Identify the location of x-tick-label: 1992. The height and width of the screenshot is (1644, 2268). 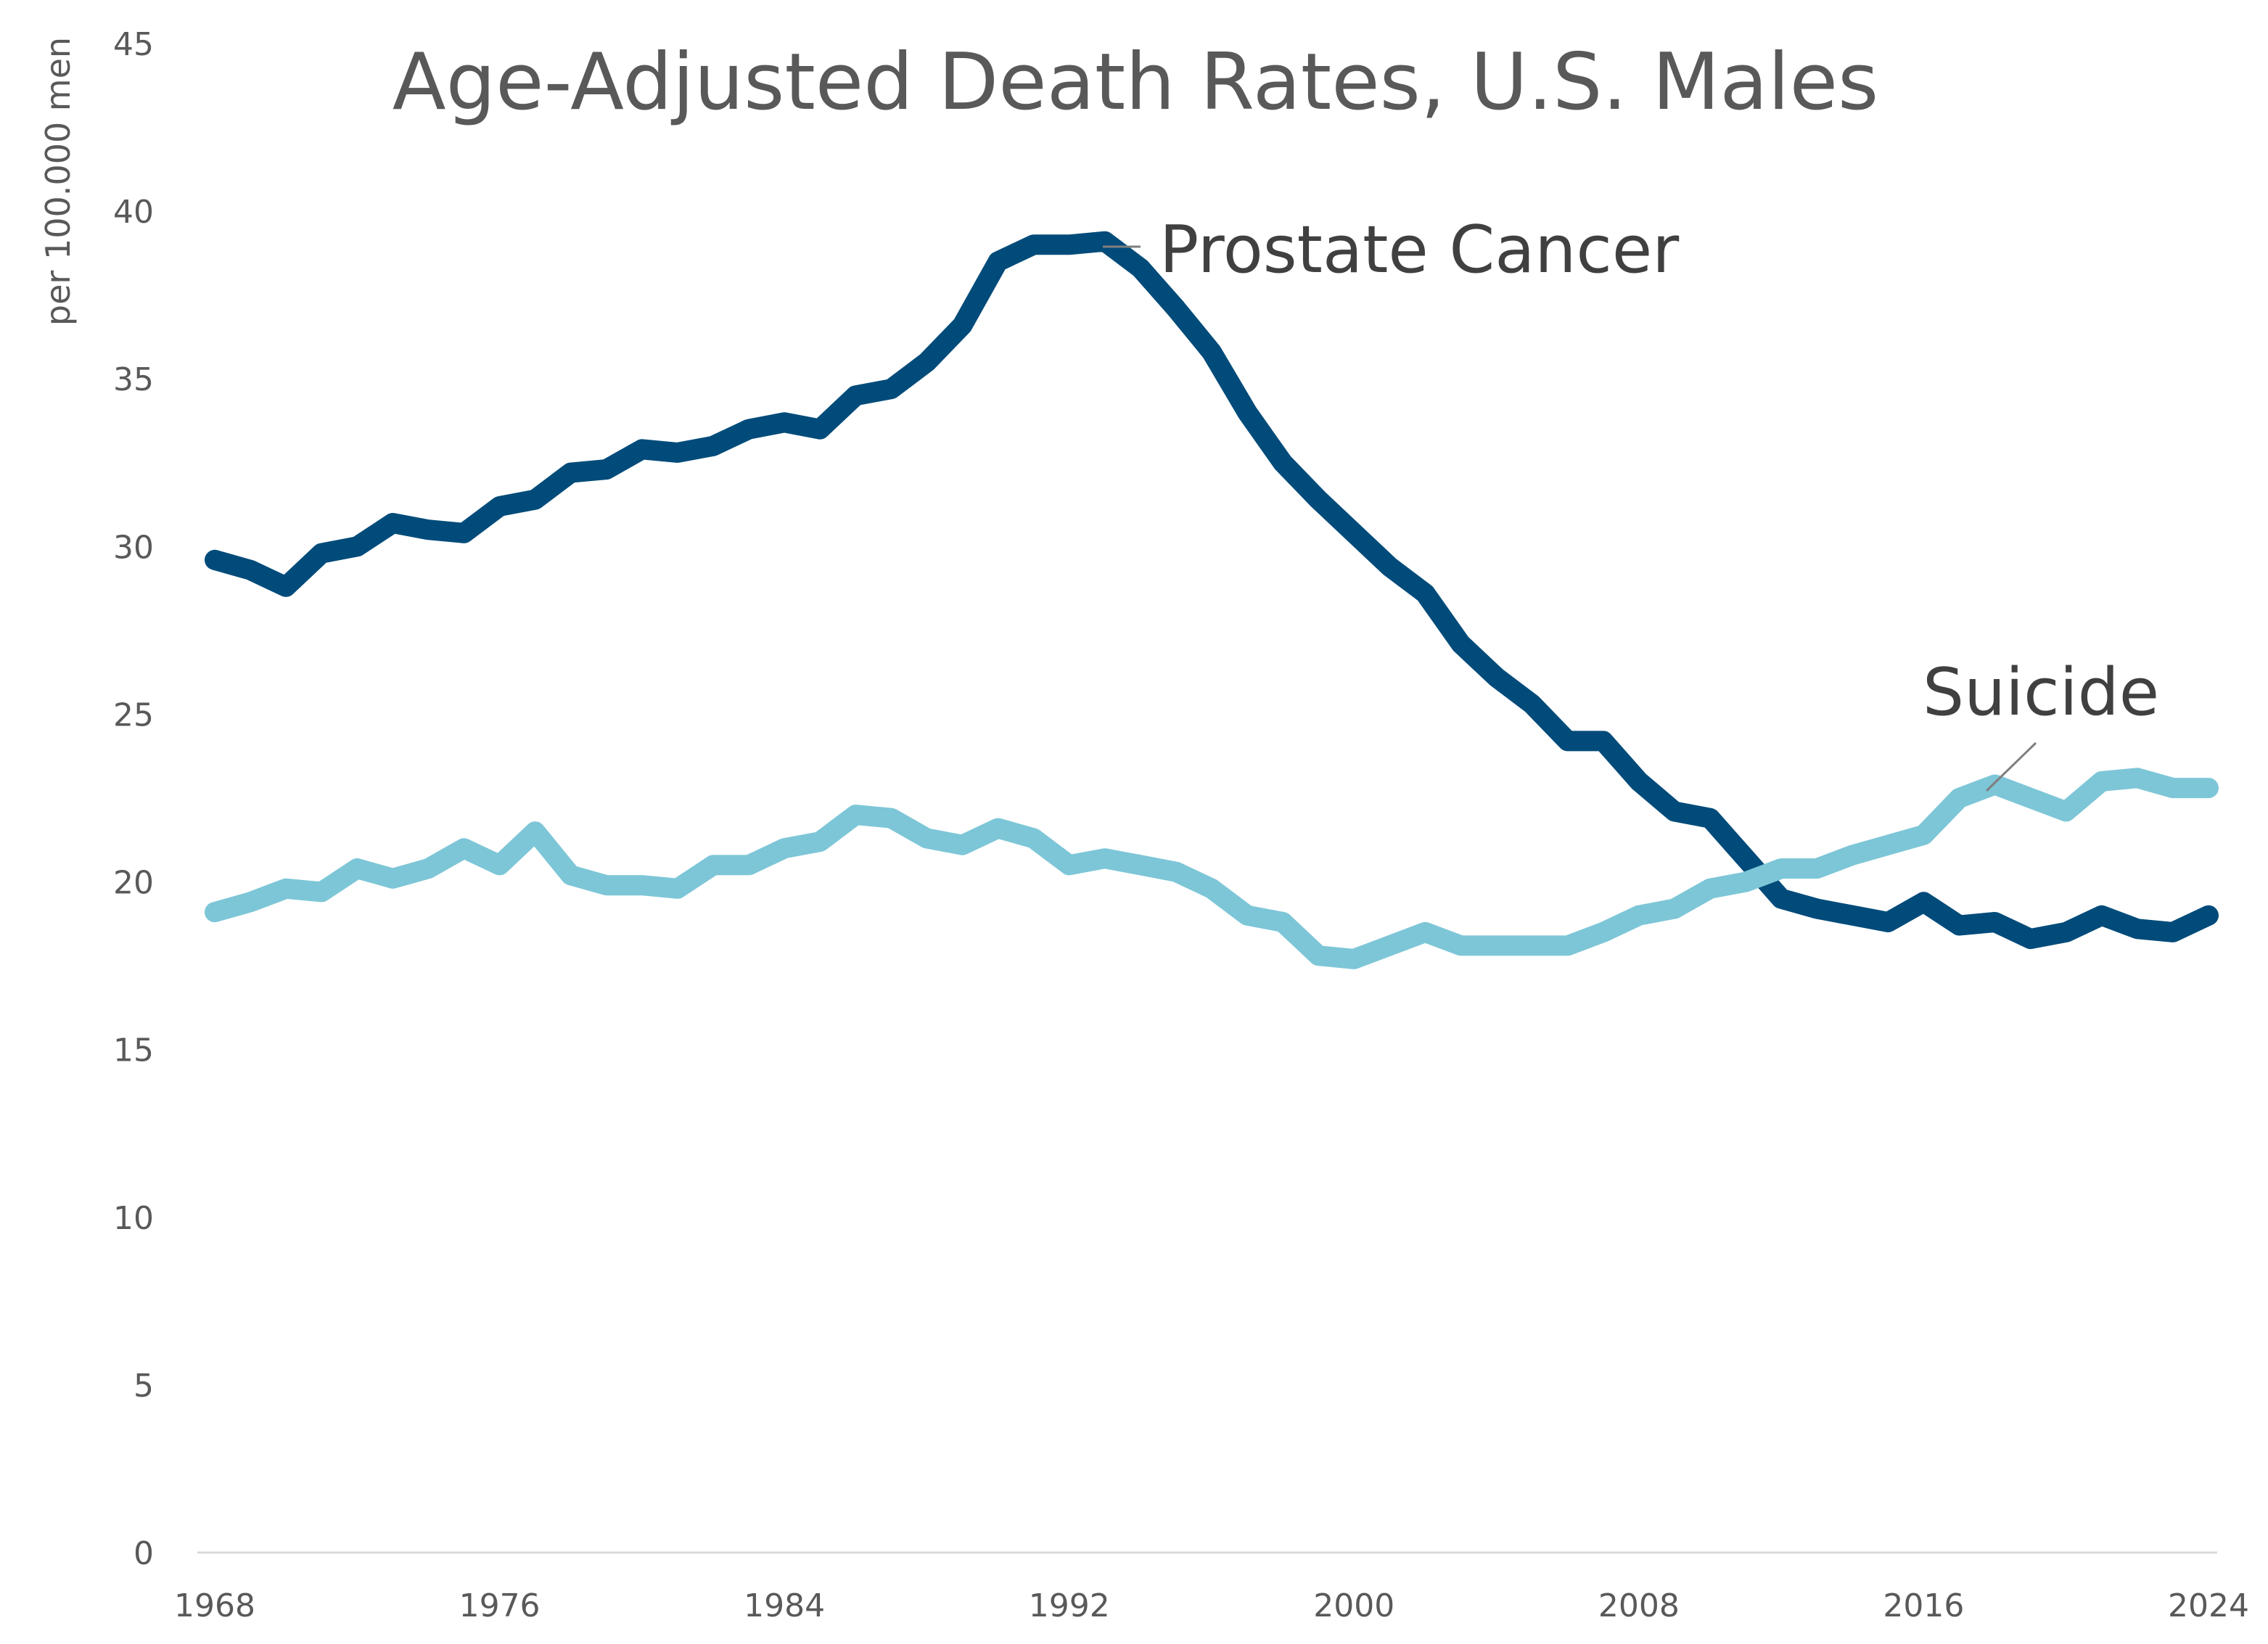
(1070, 1606).